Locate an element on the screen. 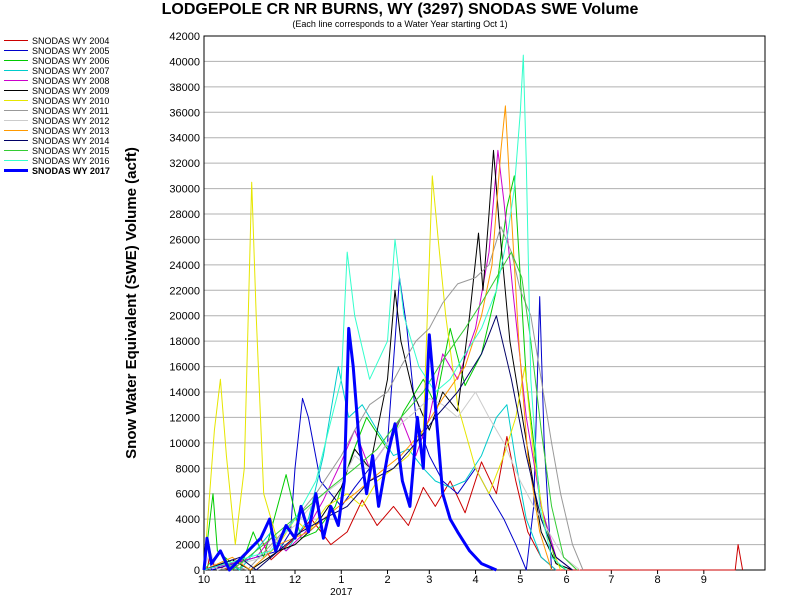 Image resolution: width=800 pixels, height=600 pixels. y-tick-label: 32000 is located at coordinates (184, 164).